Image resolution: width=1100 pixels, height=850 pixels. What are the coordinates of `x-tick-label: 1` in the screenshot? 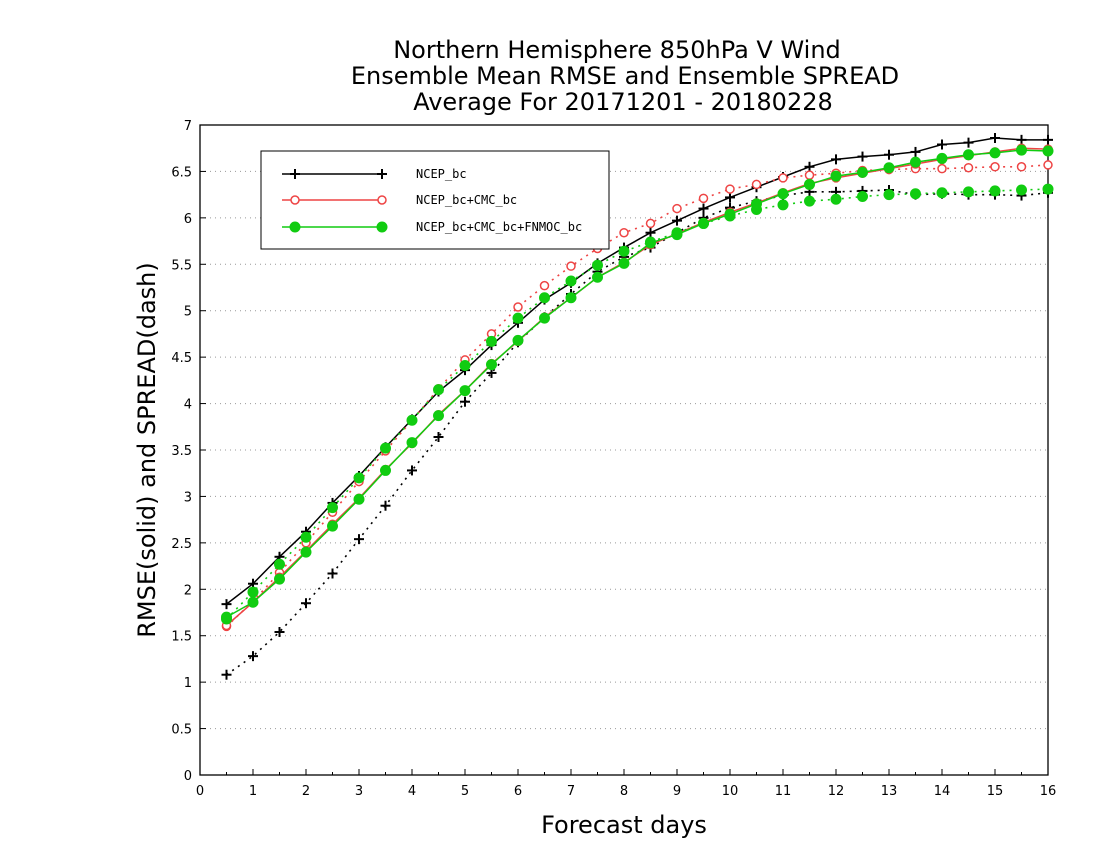 It's located at (253, 791).